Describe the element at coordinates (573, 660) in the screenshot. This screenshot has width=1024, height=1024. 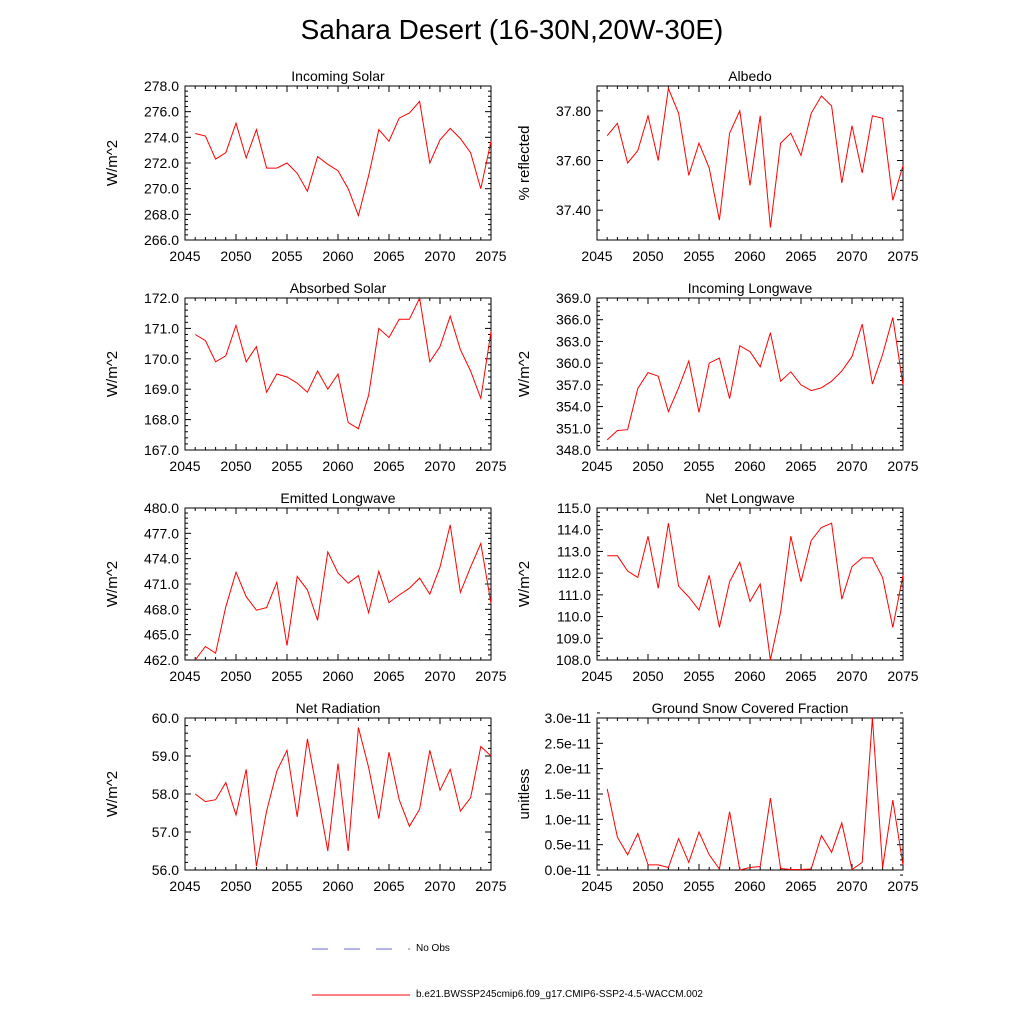
I see `y-tick-label: 108.0` at that location.